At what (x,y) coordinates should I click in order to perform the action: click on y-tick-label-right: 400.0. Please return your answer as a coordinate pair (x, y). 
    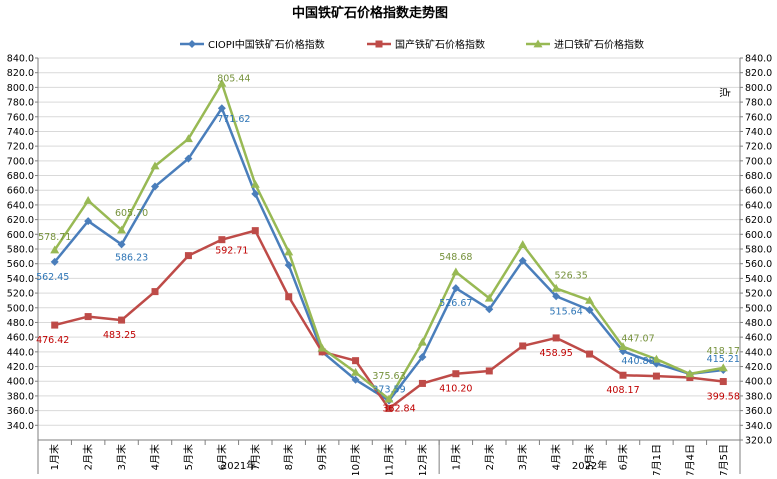
    Looking at the image, I should click on (758, 382).